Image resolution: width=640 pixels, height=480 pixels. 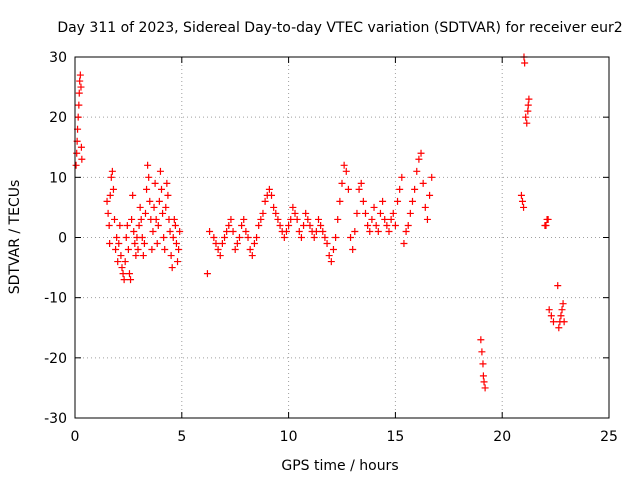 What do you see at coordinates (55, 419) in the screenshot?
I see `y-tick-label: -30` at bounding box center [55, 419].